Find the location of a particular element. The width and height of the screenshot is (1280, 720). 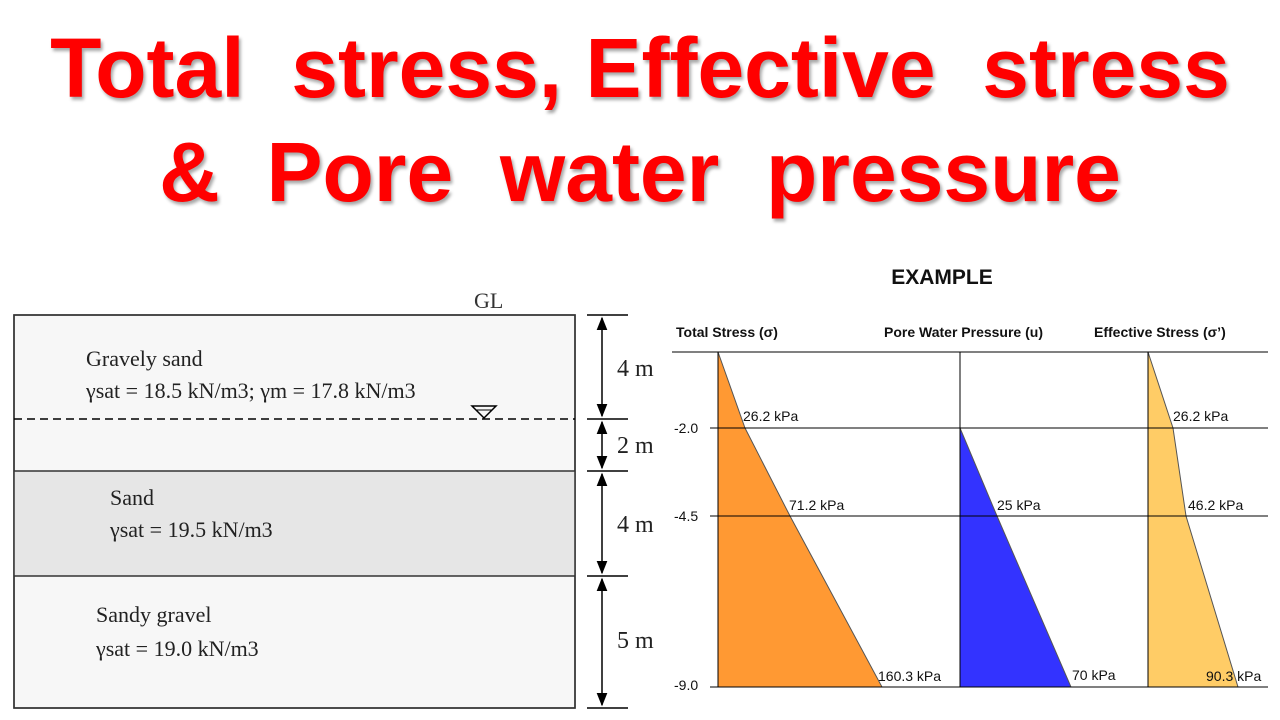

thickness-label-4: 5 m is located at coordinates (635, 641).